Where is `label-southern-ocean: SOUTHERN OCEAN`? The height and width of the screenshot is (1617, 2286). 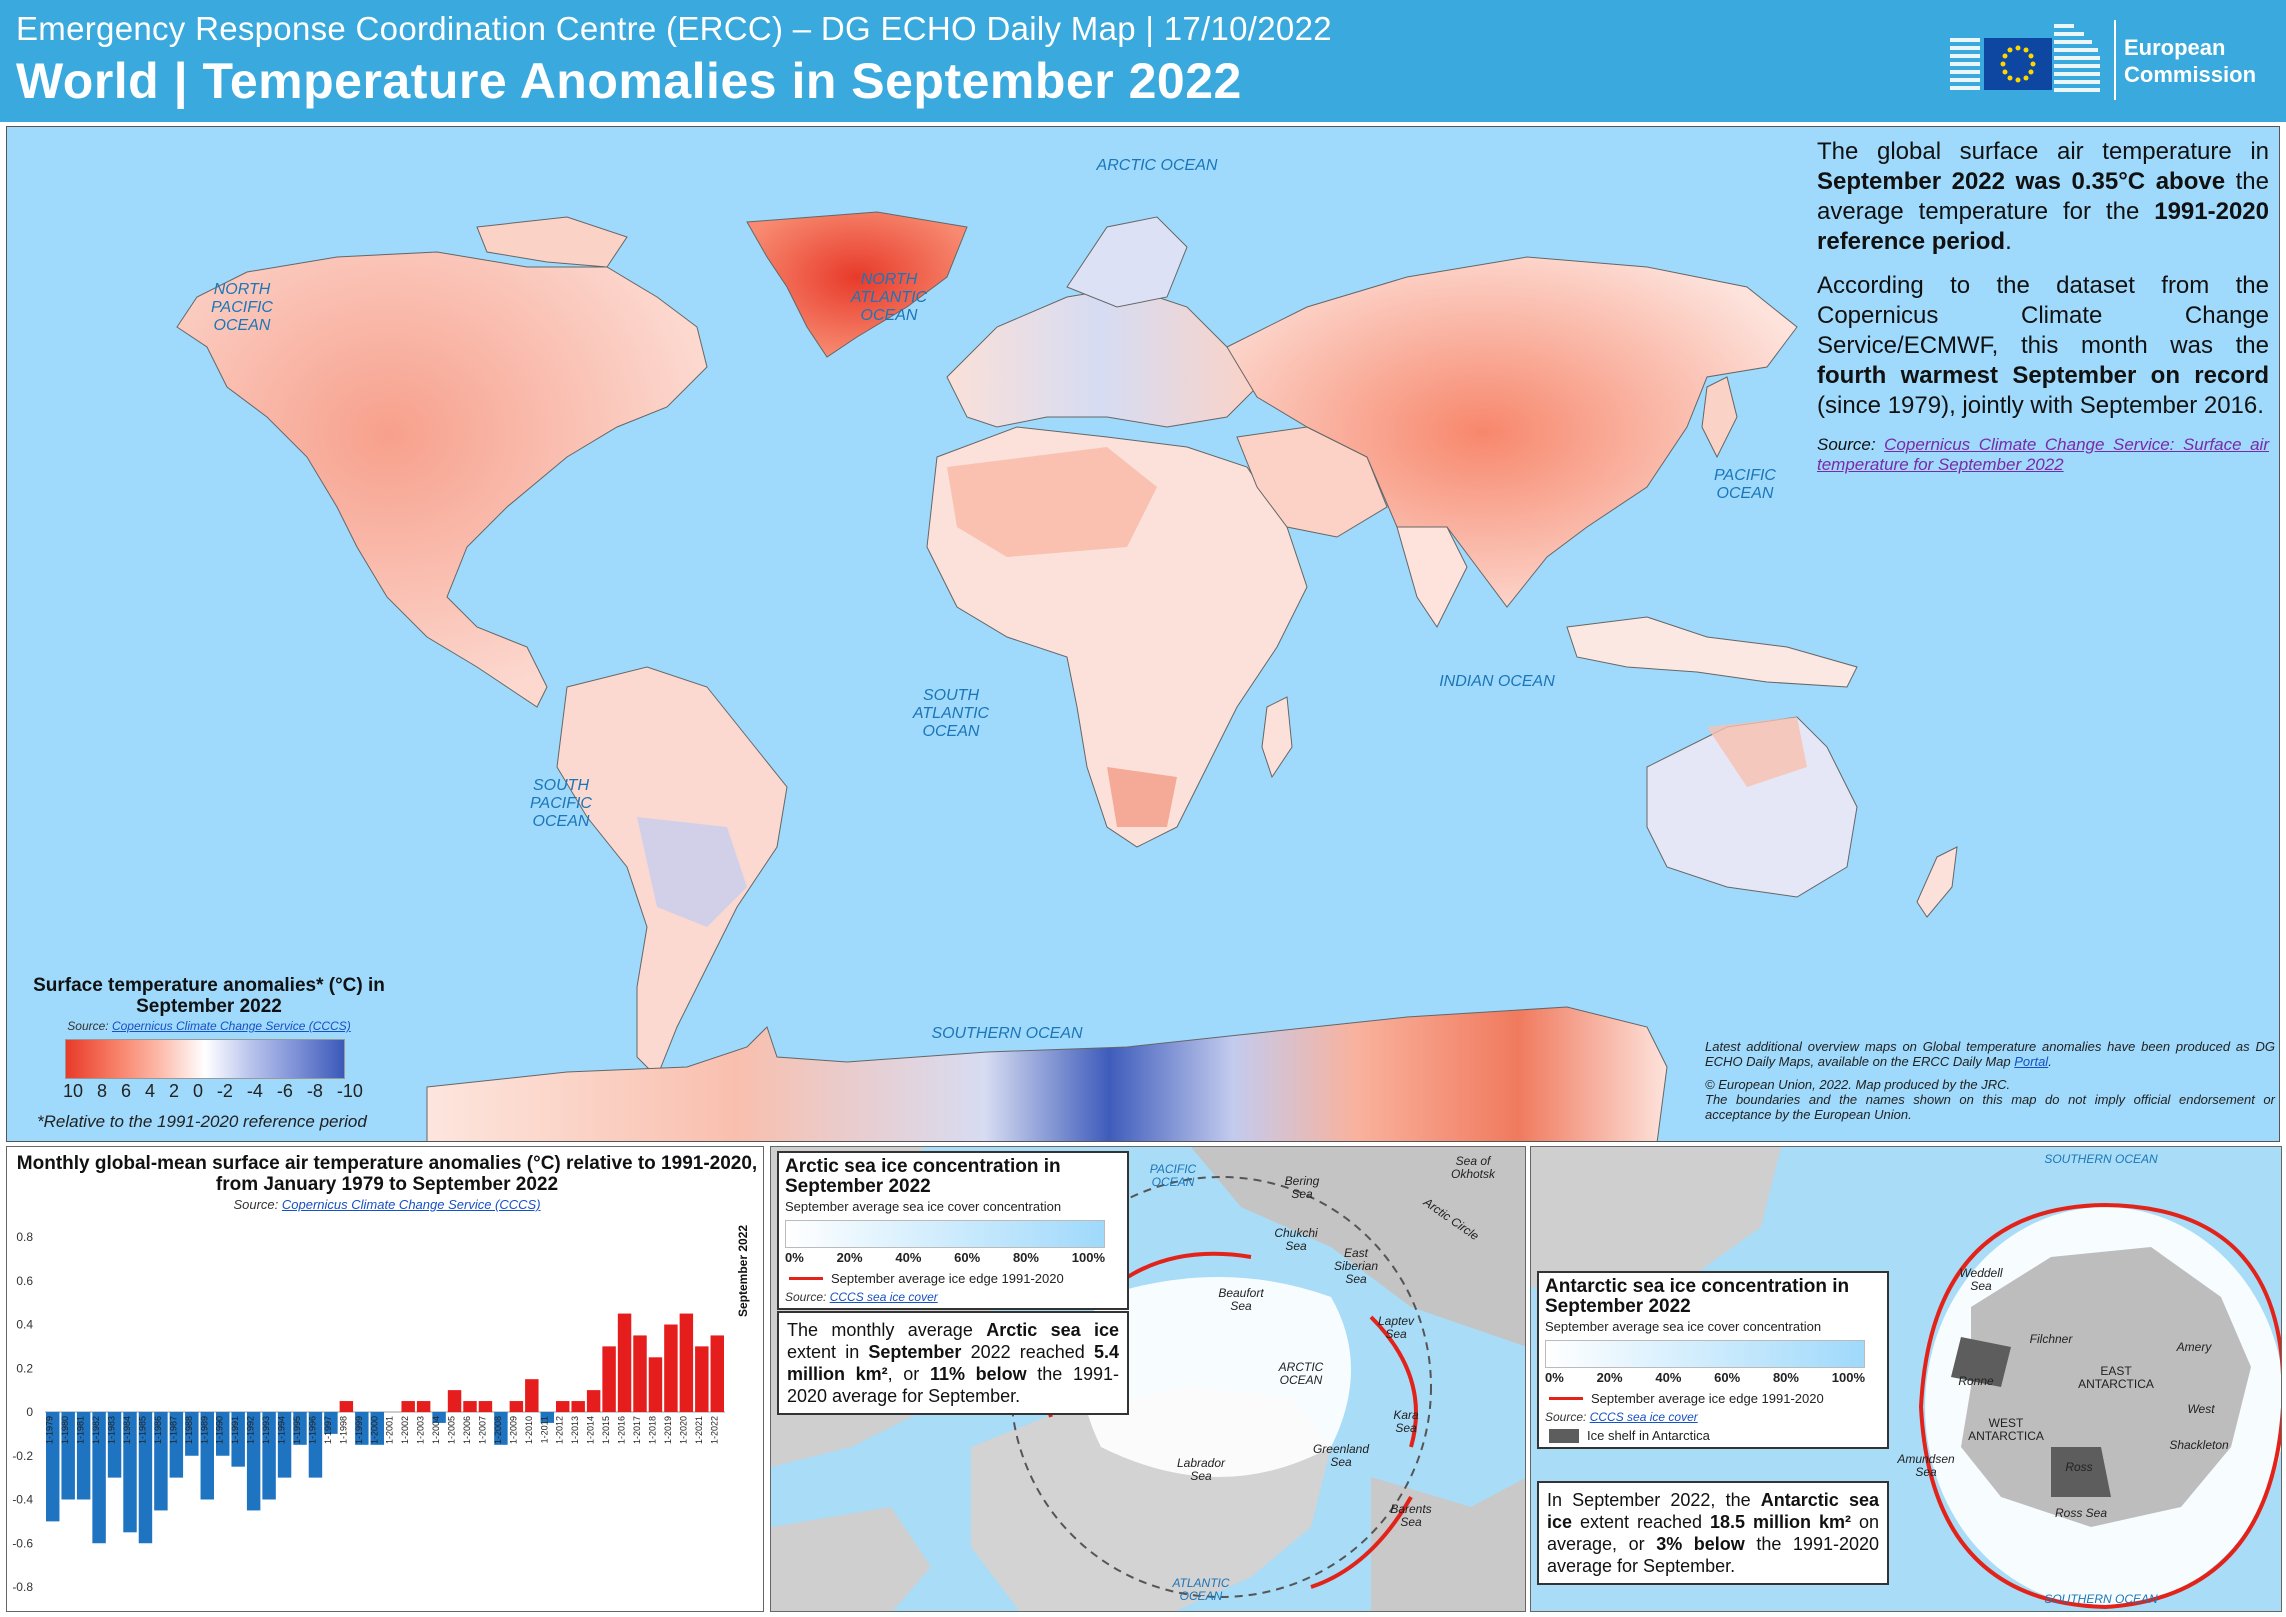 label-southern-ocean: SOUTHERN OCEAN is located at coordinates (1007, 1033).